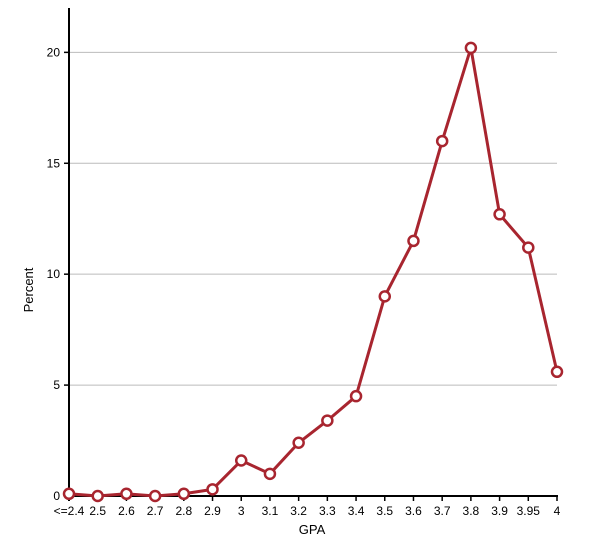 The image size is (602, 548). I want to click on x-tick-label: 2.6, so click(126, 511).